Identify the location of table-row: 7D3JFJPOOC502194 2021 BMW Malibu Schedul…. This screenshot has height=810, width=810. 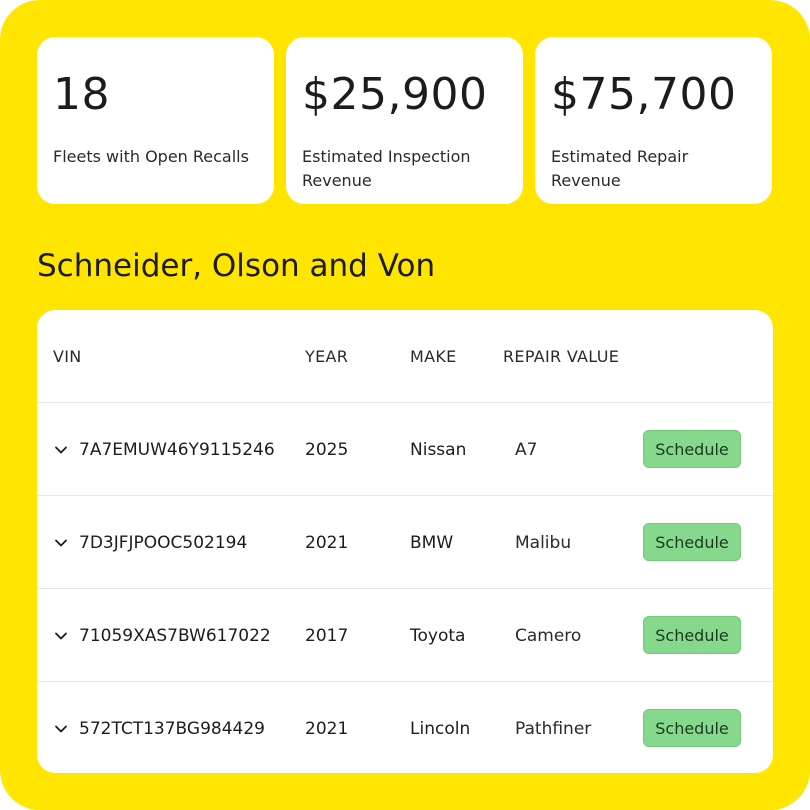
(405, 542).